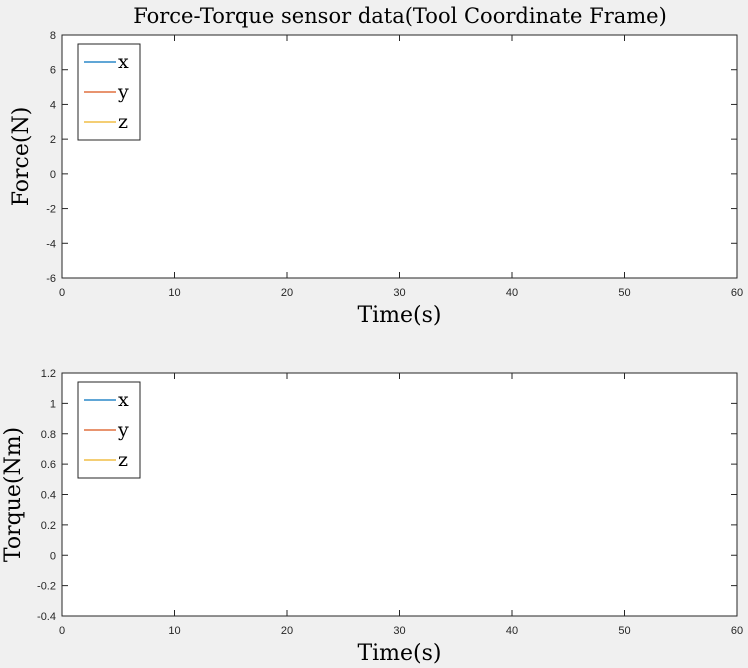  What do you see at coordinates (48, 374) in the screenshot?
I see `y-tick-label: 1.2` at bounding box center [48, 374].